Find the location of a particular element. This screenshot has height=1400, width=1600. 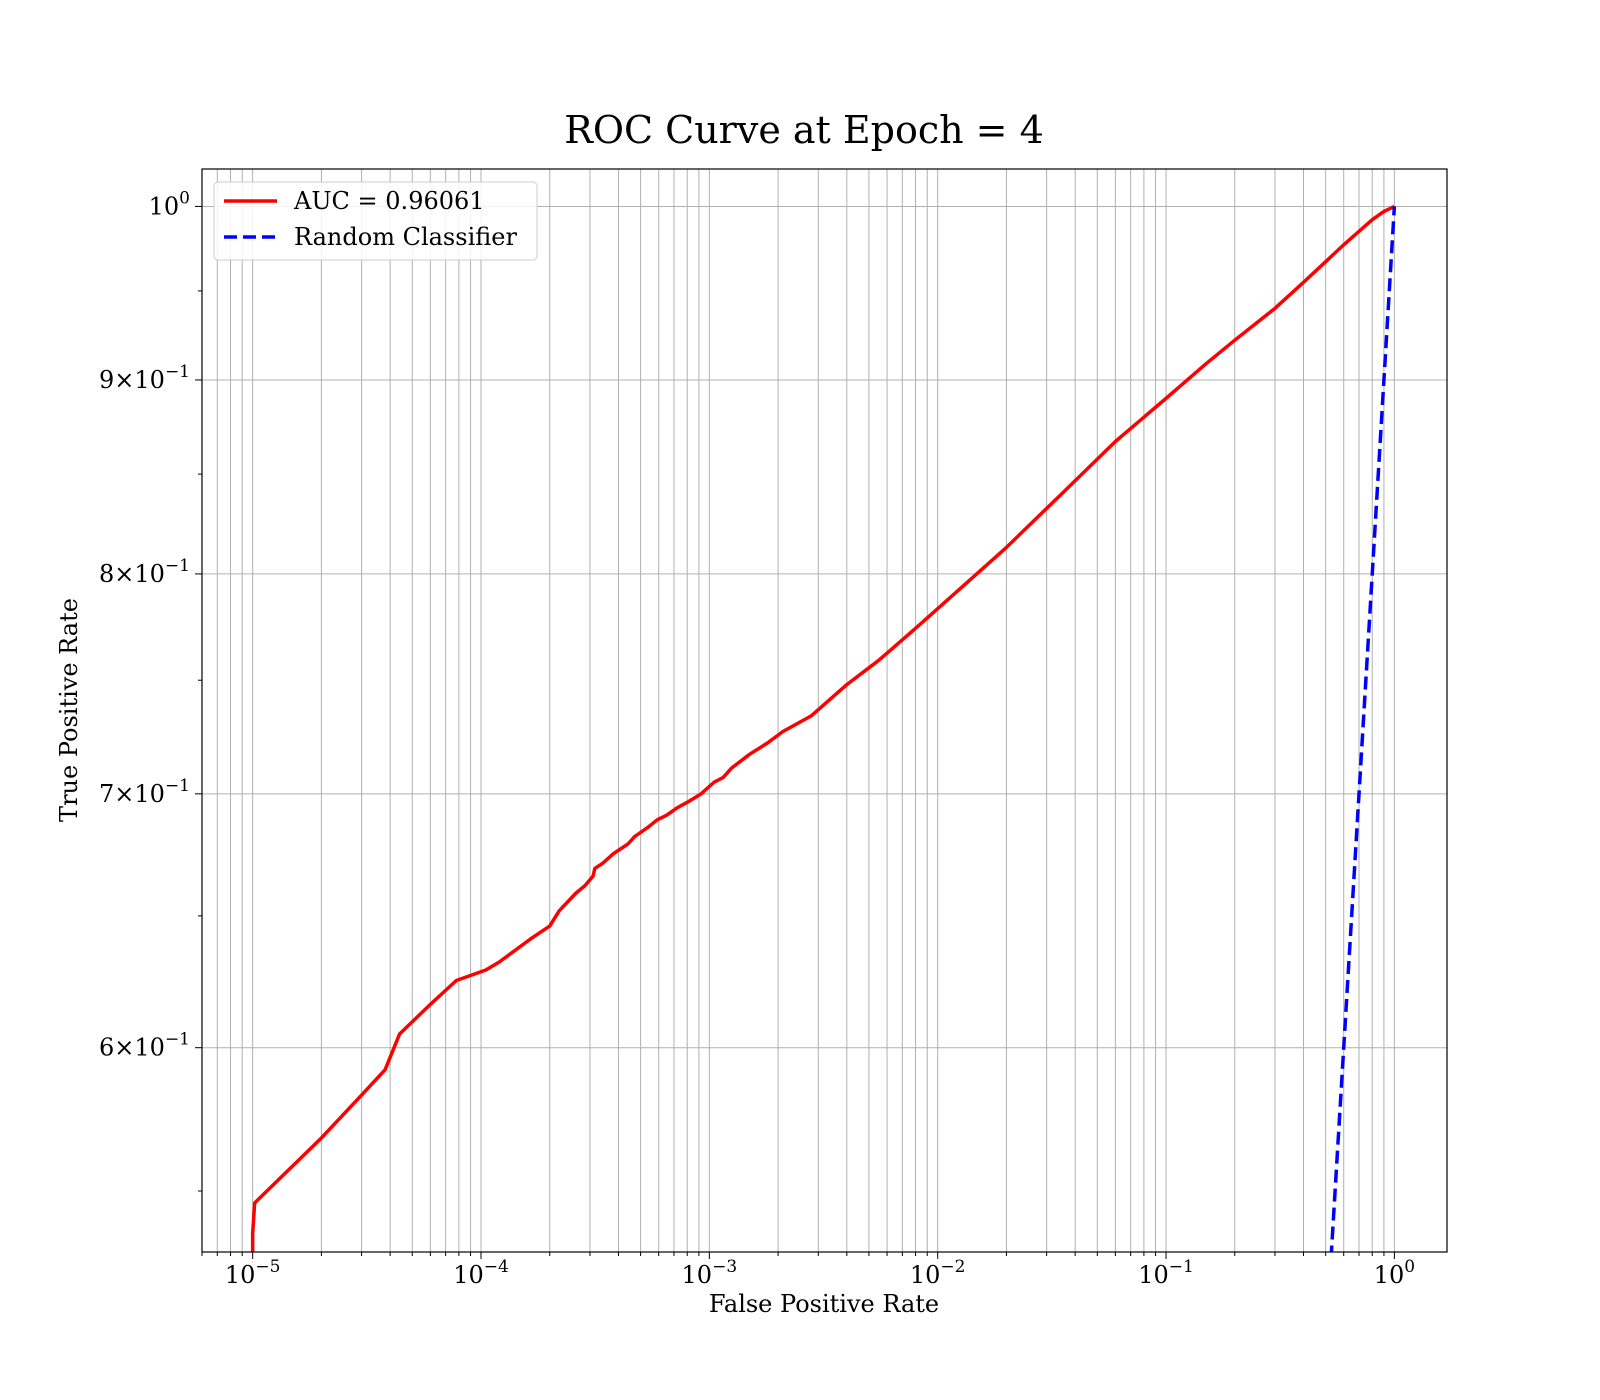

x-tick-label: 10⁻³ is located at coordinates (710, 1273).